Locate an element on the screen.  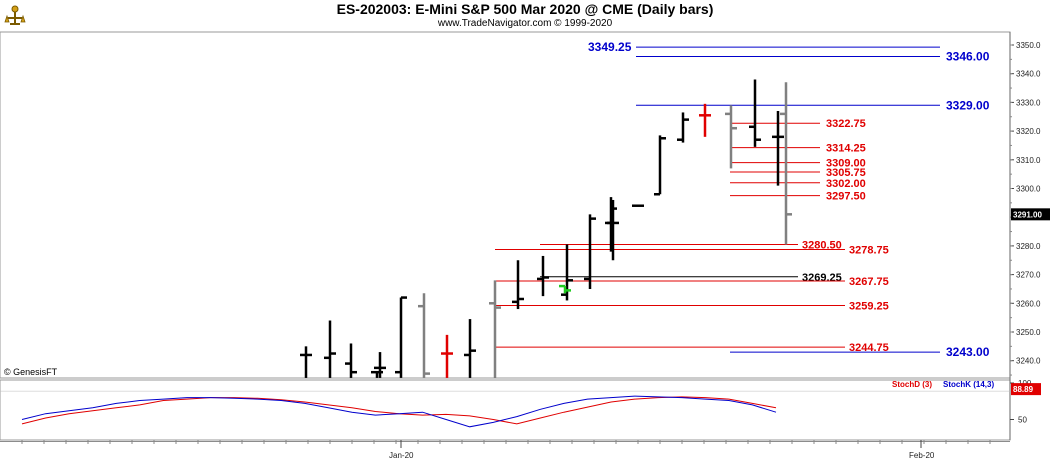
level-label: 3280.50 is located at coordinates (822, 245).